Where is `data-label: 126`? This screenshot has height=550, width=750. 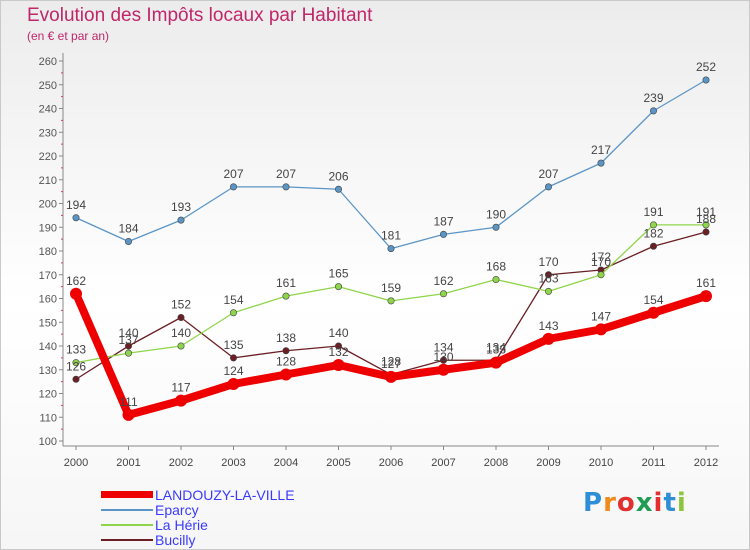 data-label: 126 is located at coordinates (76, 366).